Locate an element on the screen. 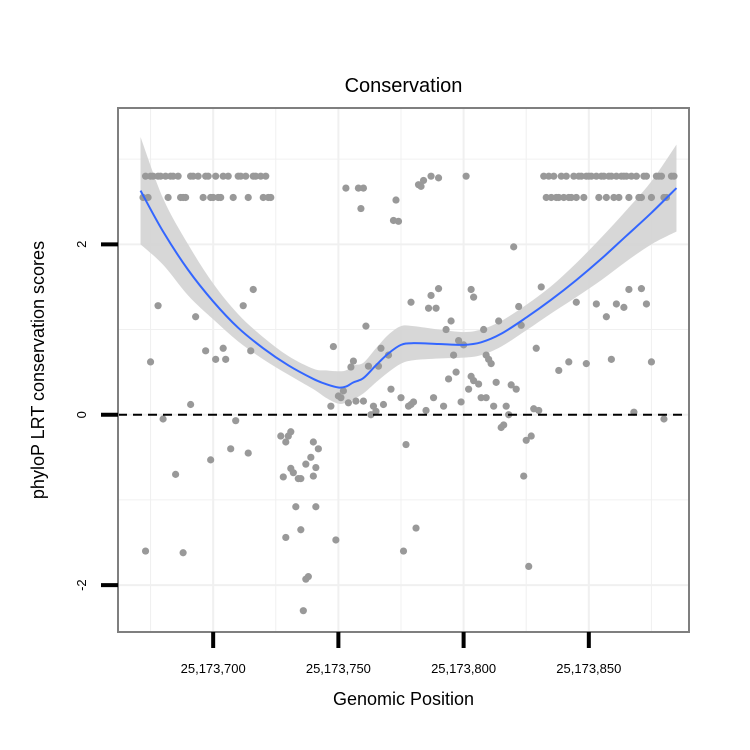  x-tick-label: 25,173,850 is located at coordinates (588, 668).